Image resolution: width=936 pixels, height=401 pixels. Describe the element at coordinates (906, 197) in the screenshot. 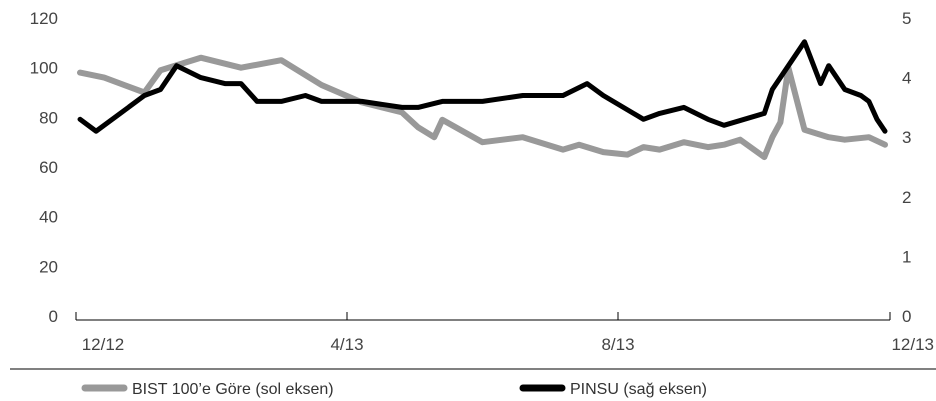

I see `right-tick-label: 2` at that location.